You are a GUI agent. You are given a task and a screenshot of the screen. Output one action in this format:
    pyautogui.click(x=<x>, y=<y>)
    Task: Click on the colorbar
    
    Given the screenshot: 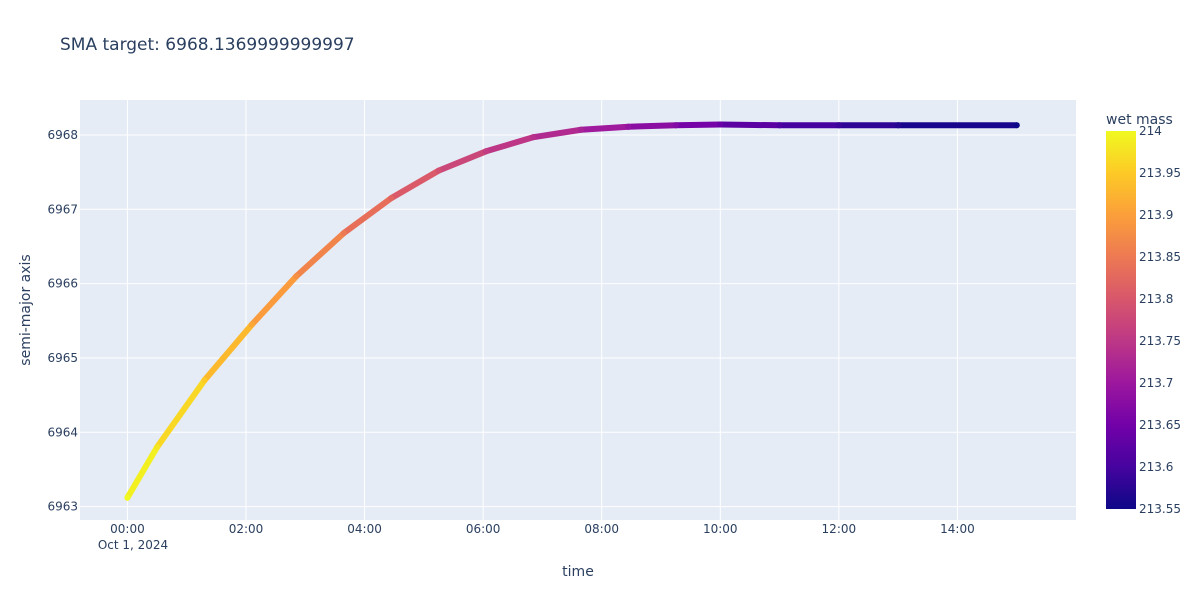 What is the action you would take?
    pyautogui.click(x=1121, y=320)
    